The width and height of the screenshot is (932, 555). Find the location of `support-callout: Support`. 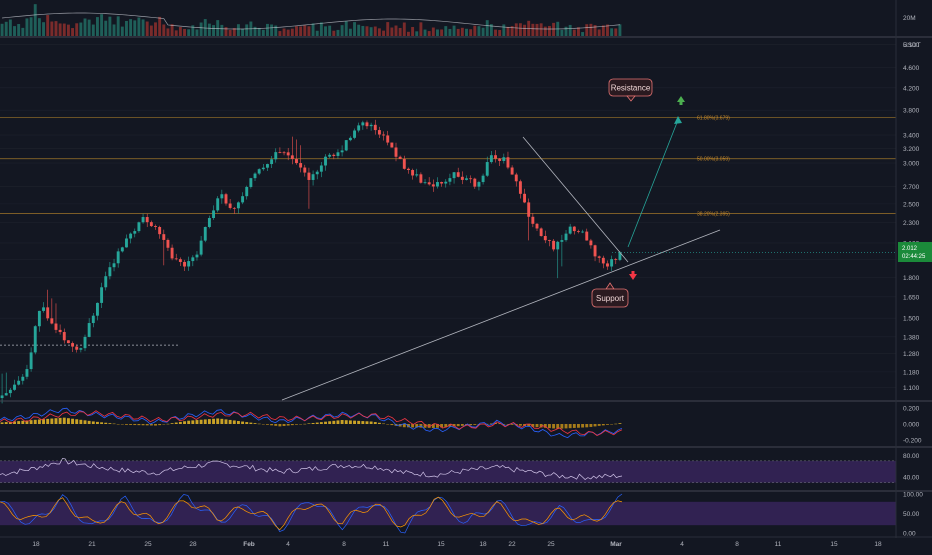

support-callout: Support is located at coordinates (610, 295).